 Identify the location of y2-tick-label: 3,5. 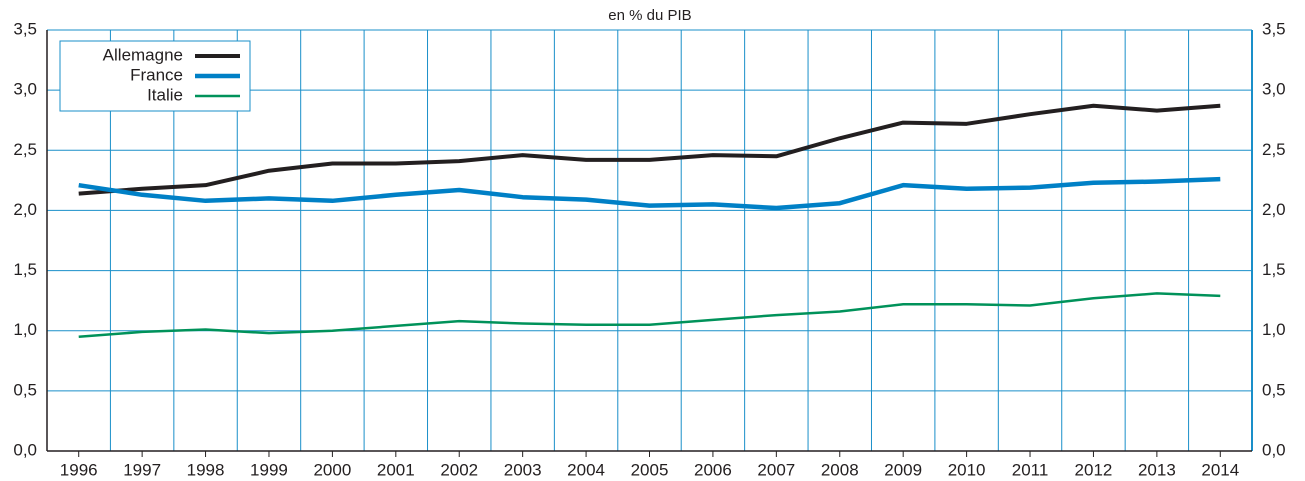
(1274, 28).